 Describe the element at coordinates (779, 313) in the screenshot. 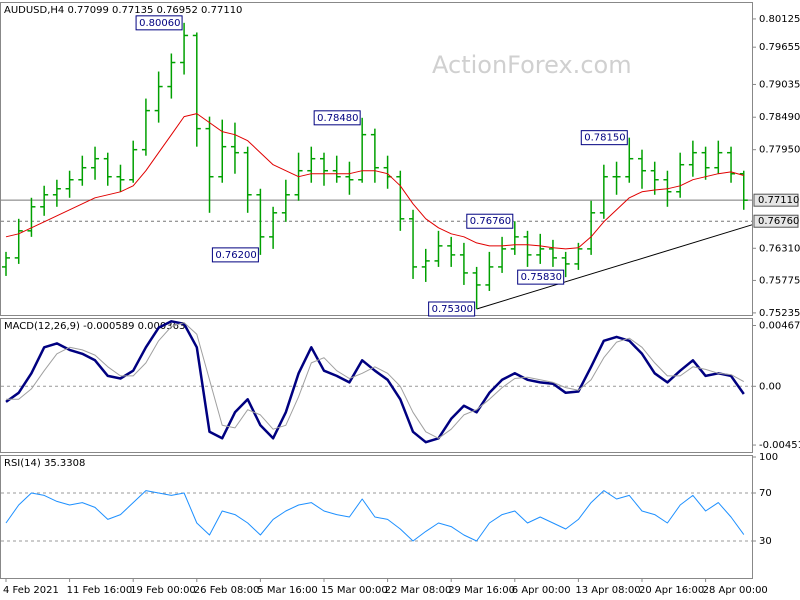

I see `y-tick-label: 0.75235` at that location.